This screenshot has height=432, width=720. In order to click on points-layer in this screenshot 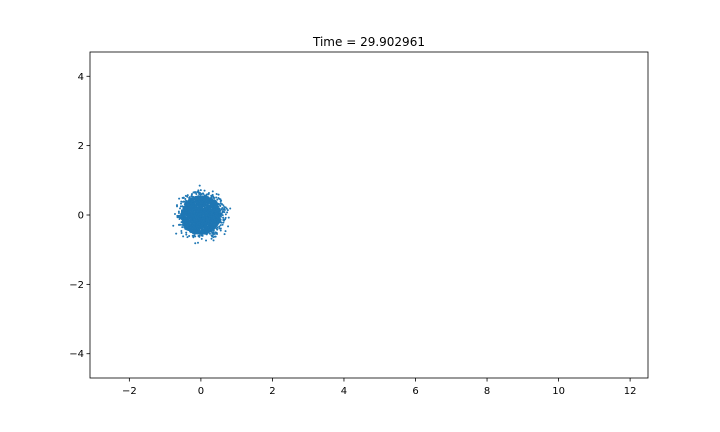, I will do `click(202, 214)`.